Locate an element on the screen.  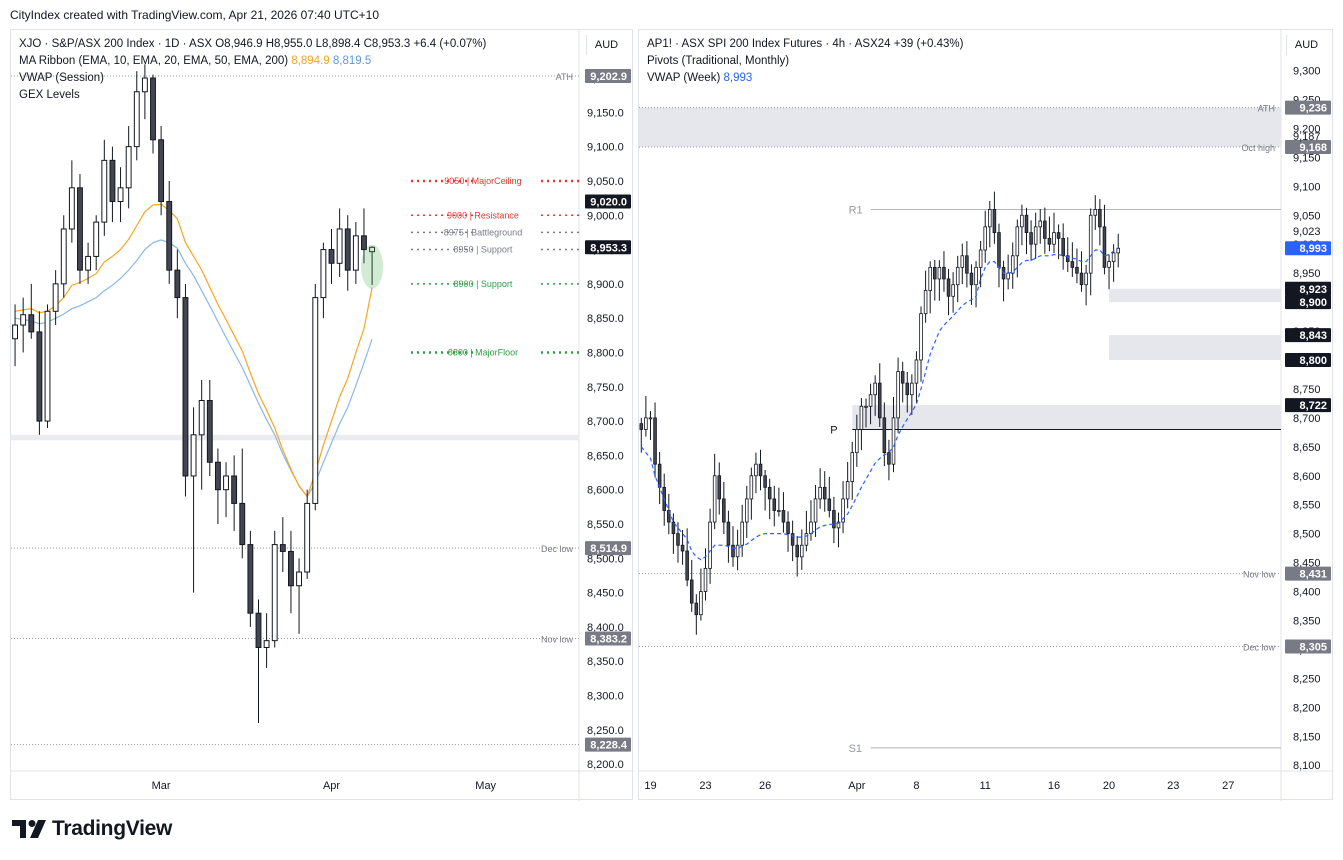
left-ref-price-label: 8,514.9 is located at coordinates (608, 549).